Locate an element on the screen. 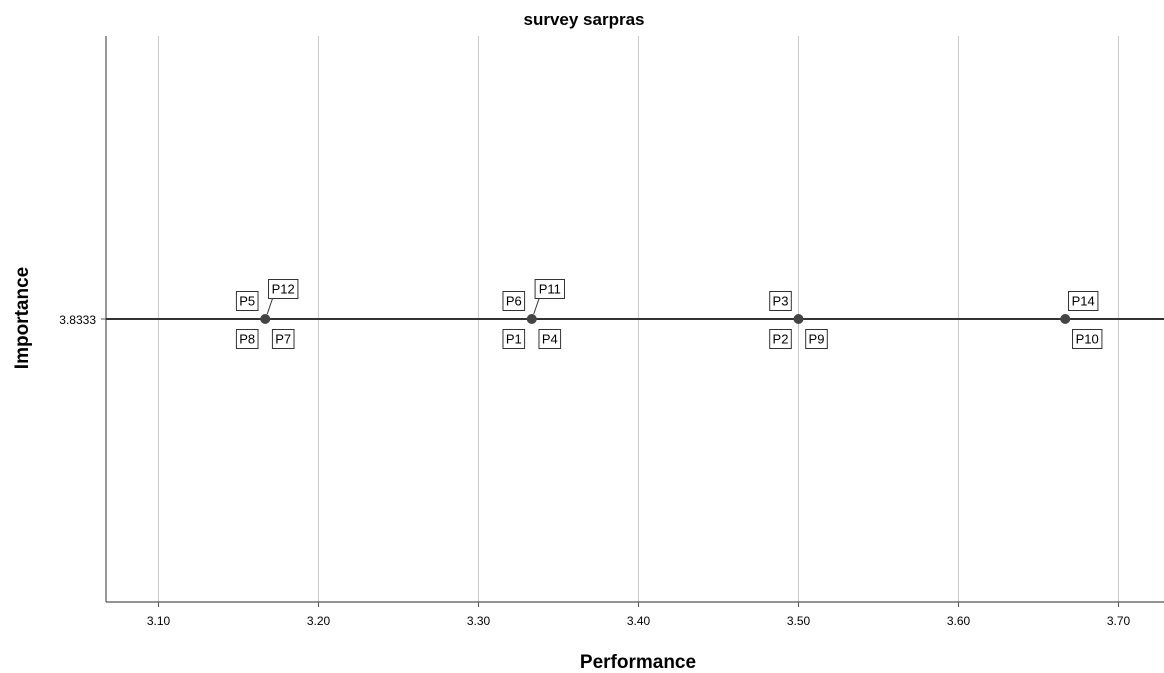  point-label: P2 is located at coordinates (781, 339).